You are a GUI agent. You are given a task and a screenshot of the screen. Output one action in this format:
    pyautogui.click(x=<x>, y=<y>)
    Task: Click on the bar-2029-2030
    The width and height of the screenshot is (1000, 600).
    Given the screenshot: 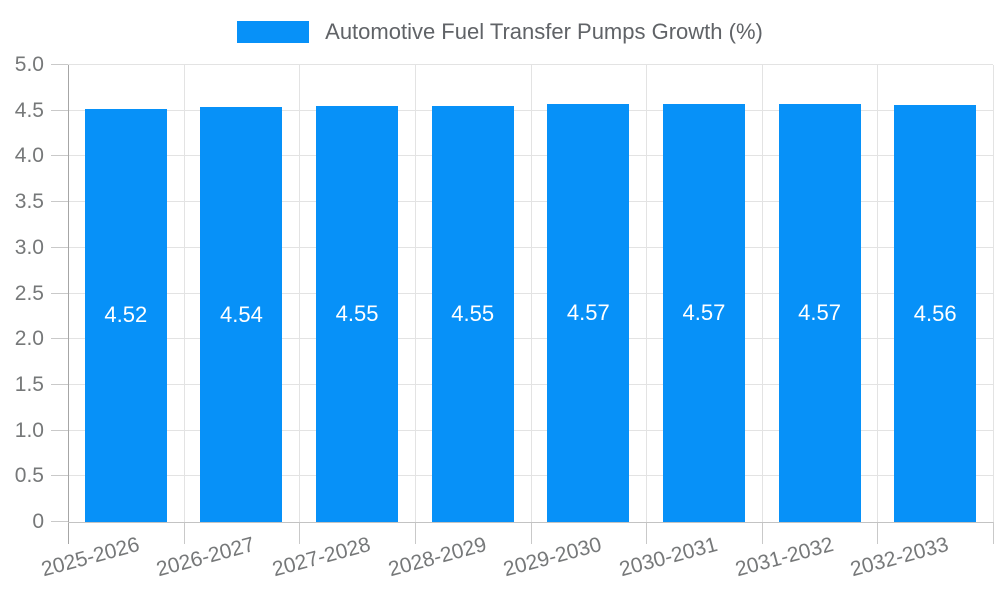 What is the action you would take?
    pyautogui.click(x=588, y=313)
    